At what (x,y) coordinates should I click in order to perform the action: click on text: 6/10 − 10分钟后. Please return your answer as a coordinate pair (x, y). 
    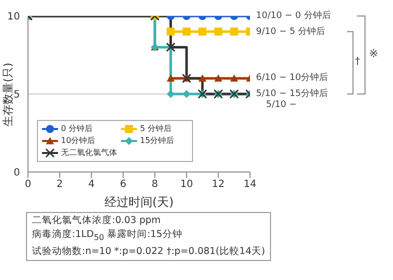
    Looking at the image, I should click on (292, 78).